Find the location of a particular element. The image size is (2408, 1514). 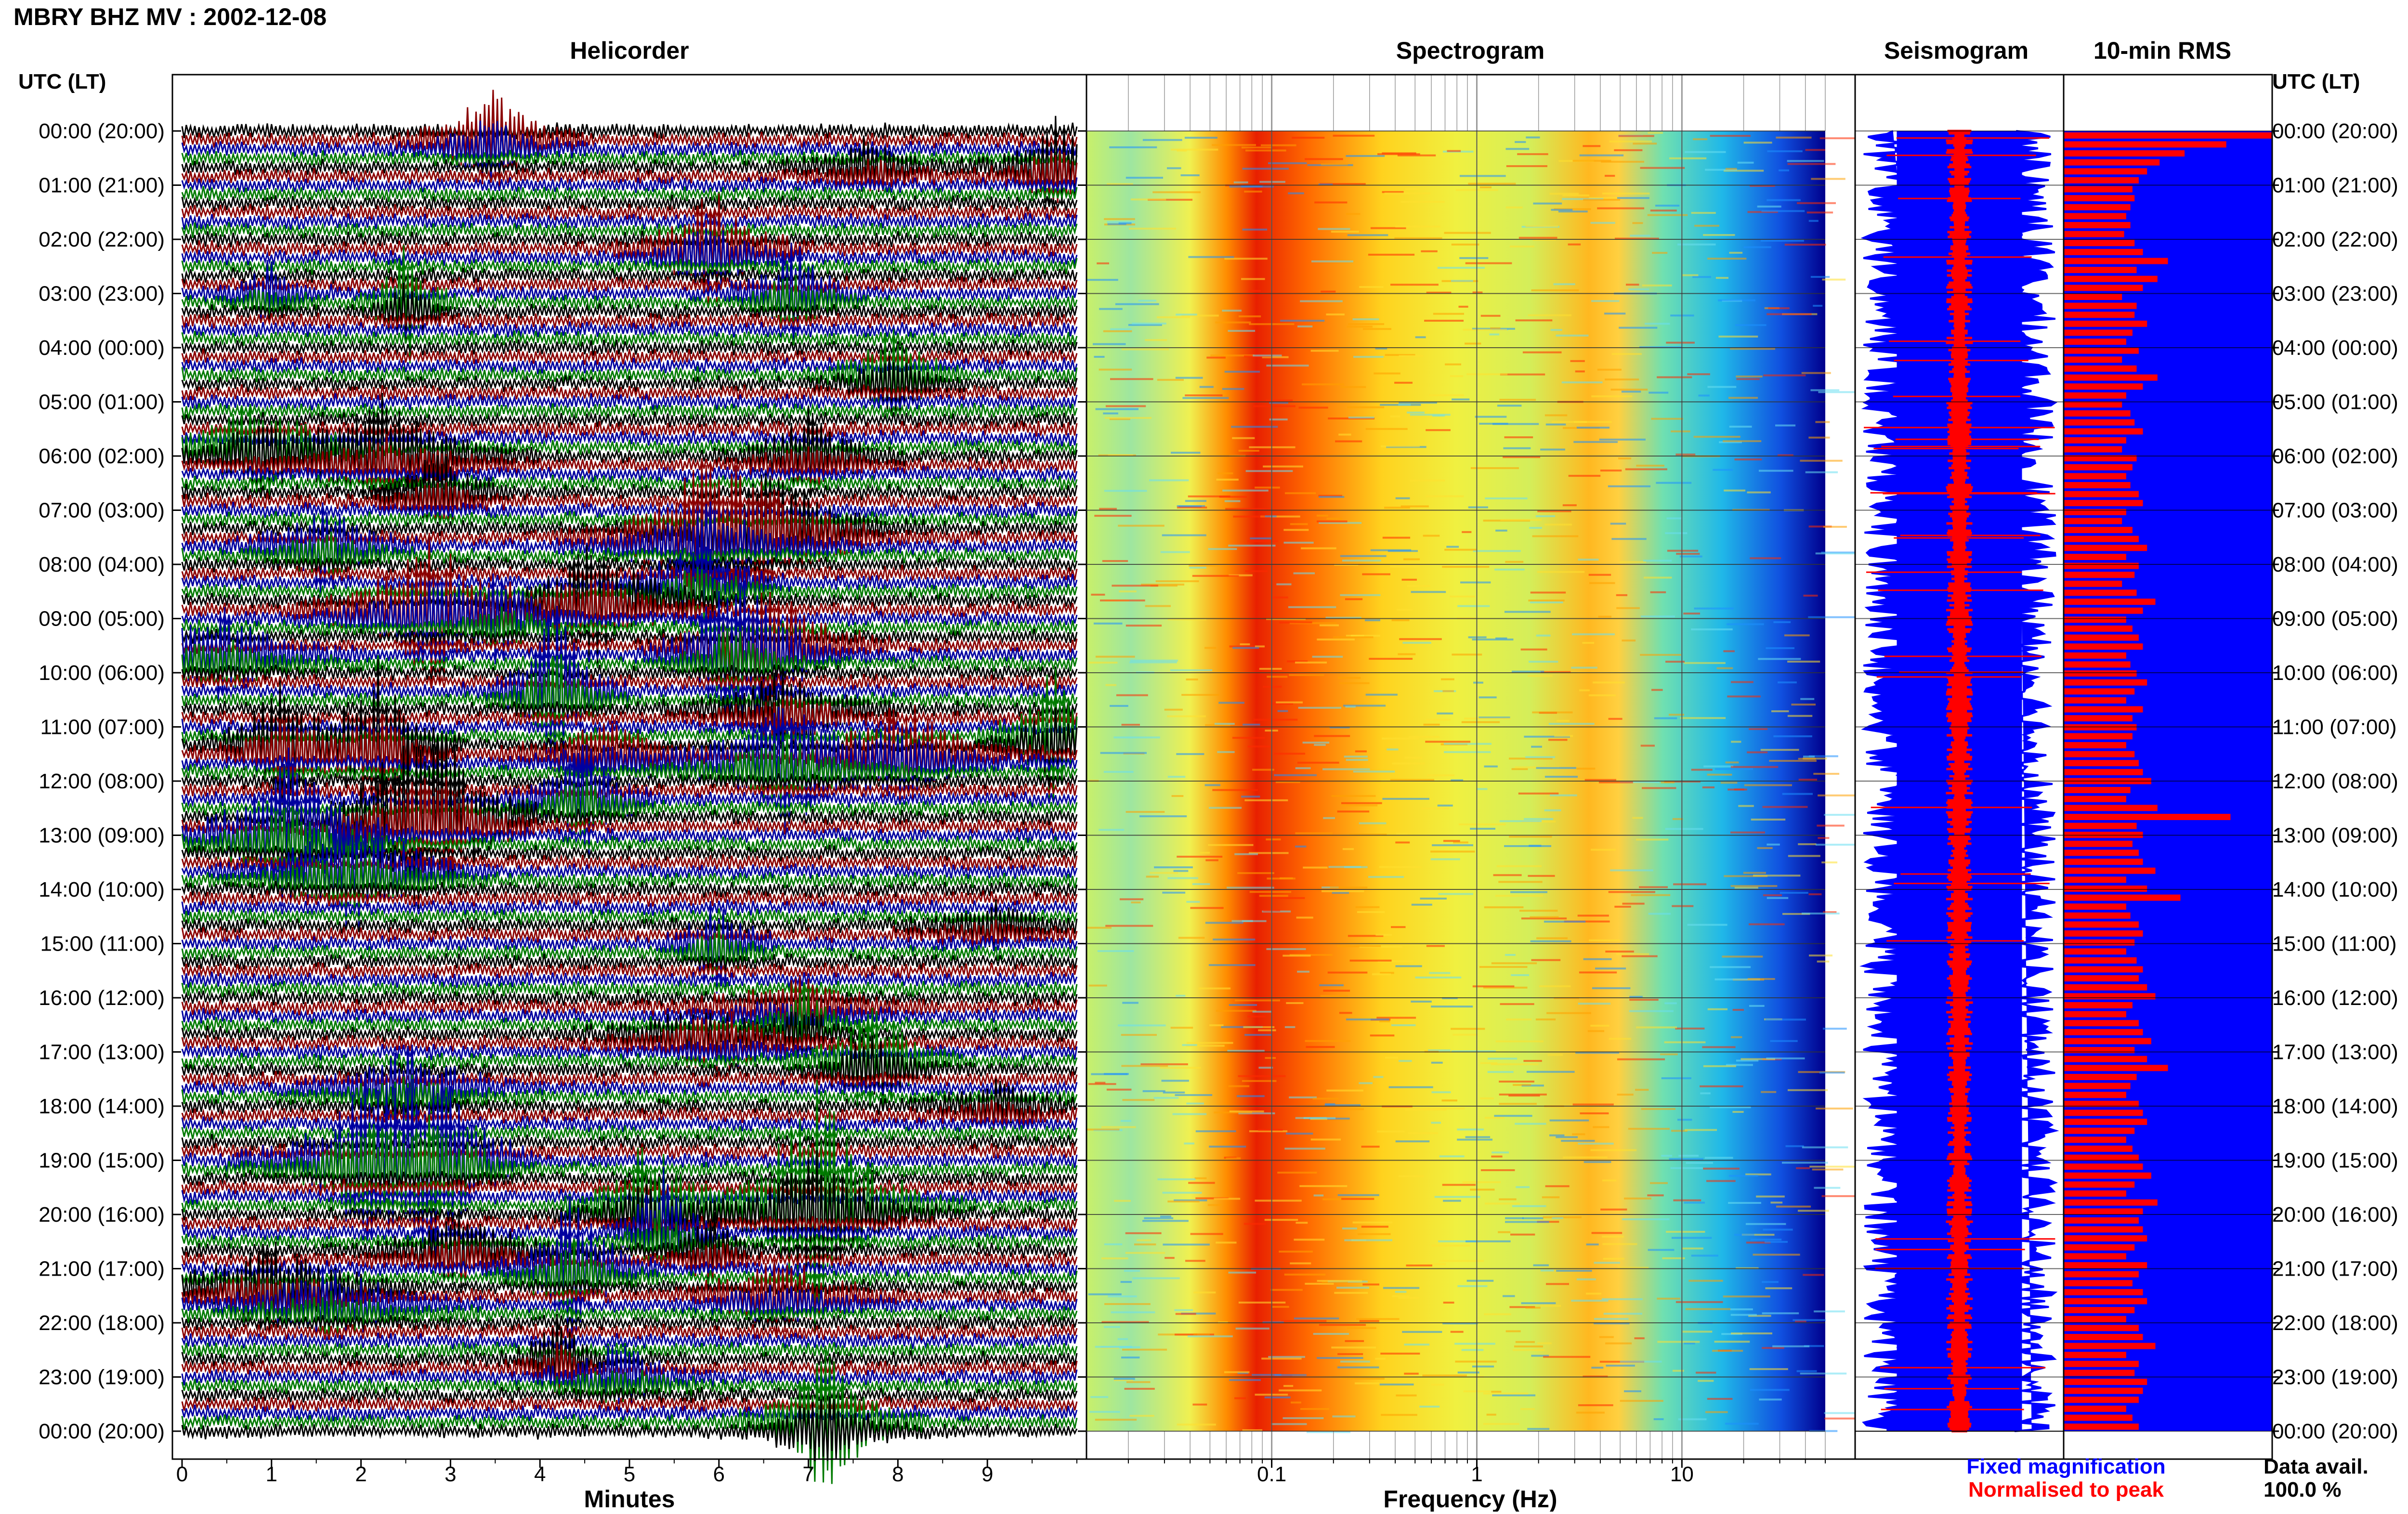

time-label-right: 00:00 (20:00) is located at coordinates (2335, 1431).